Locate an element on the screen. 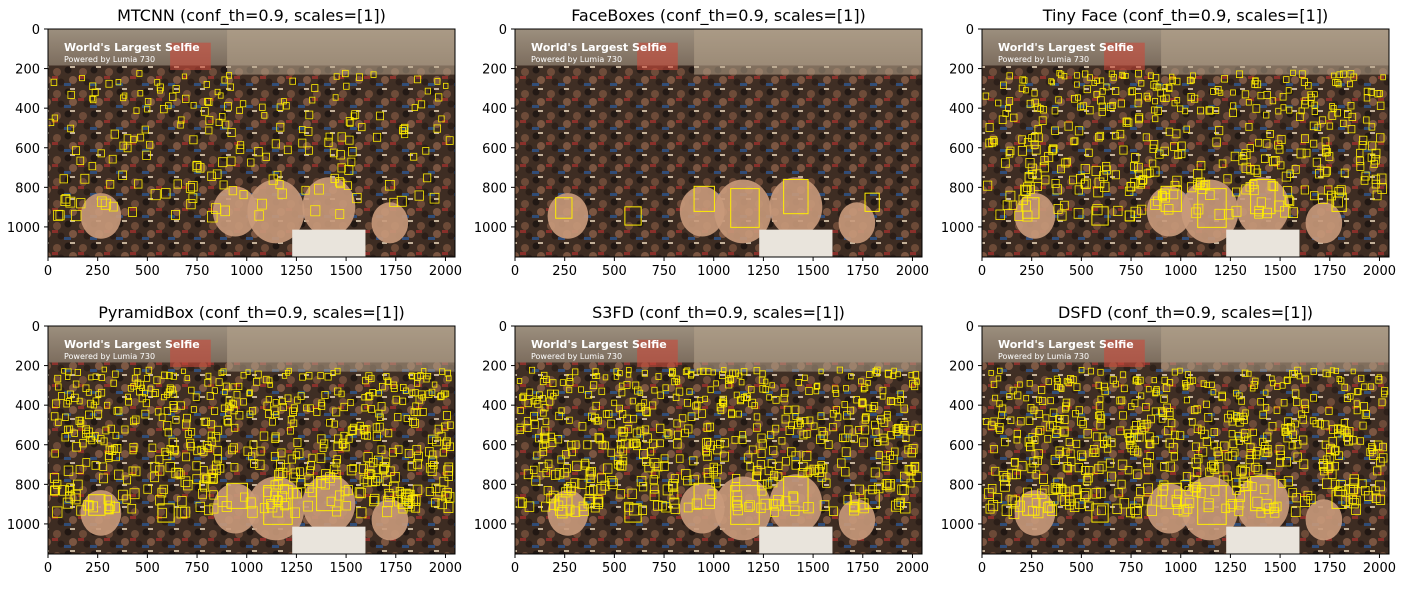 Image resolution: width=1406 pixels, height=592 pixels. x-tick-label: 250 is located at coordinates (1031, 568).